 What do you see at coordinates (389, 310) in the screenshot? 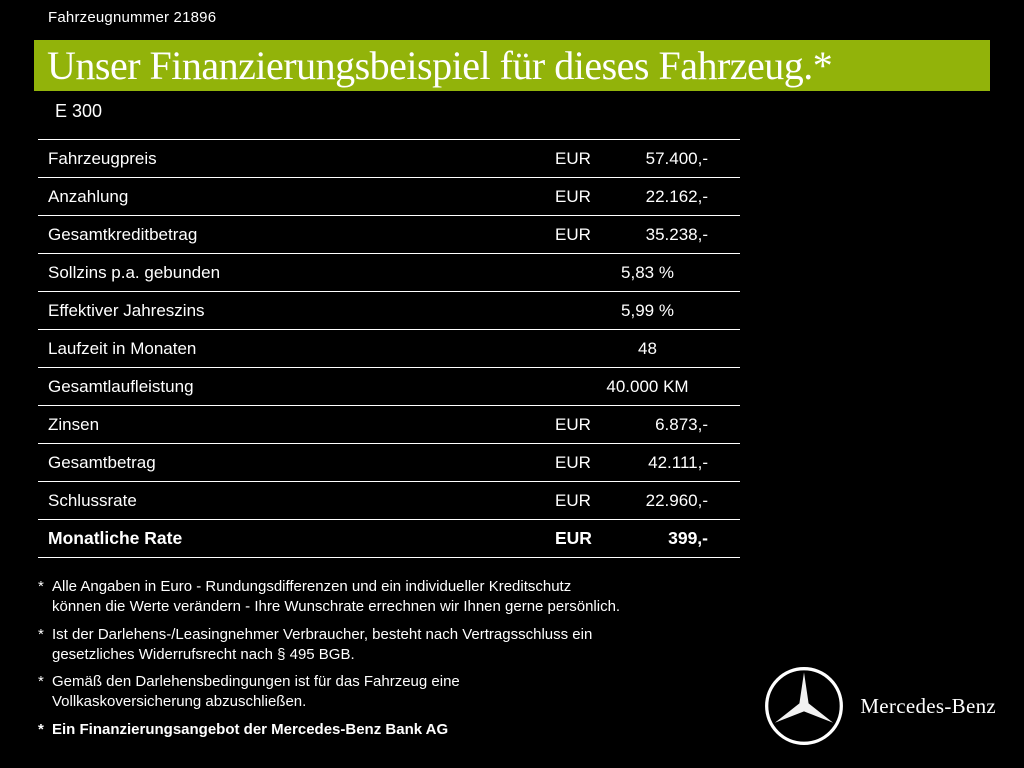
I see `table-row: Effektiver Jahreszins 5,99 %` at bounding box center [389, 310].